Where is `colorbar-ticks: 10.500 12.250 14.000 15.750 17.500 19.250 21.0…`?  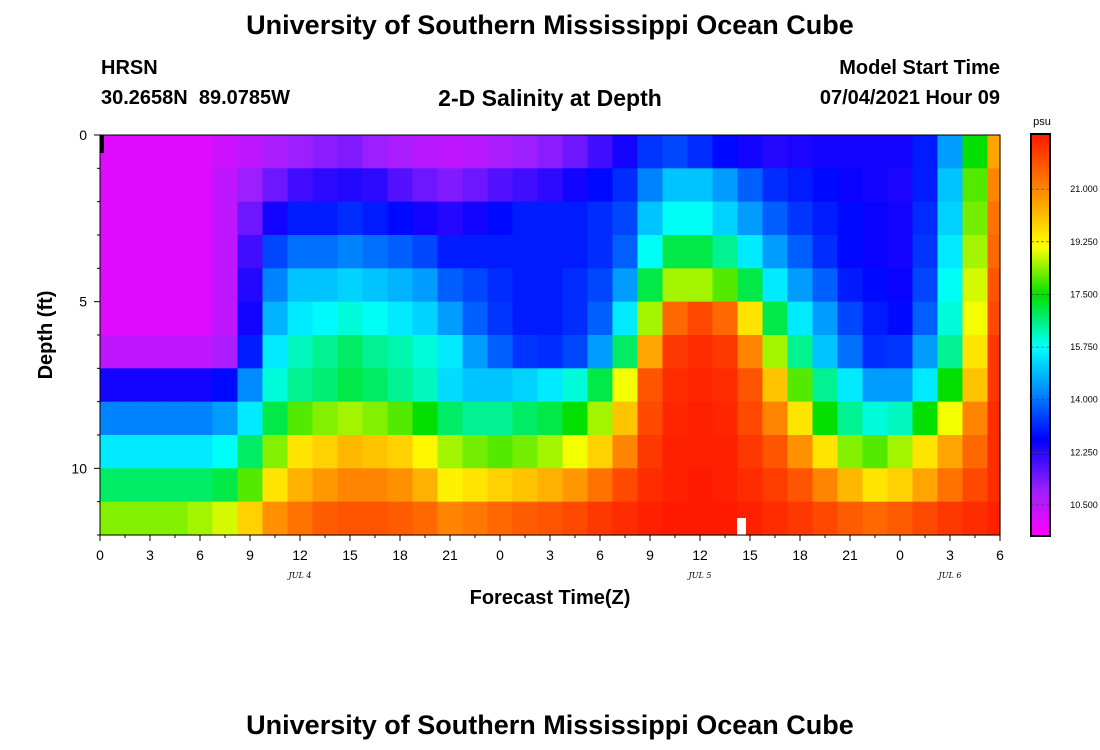 colorbar-ticks: 10.500 12.250 14.000 15.750 17.500 19.250 21.0… is located at coordinates (1064, 347).